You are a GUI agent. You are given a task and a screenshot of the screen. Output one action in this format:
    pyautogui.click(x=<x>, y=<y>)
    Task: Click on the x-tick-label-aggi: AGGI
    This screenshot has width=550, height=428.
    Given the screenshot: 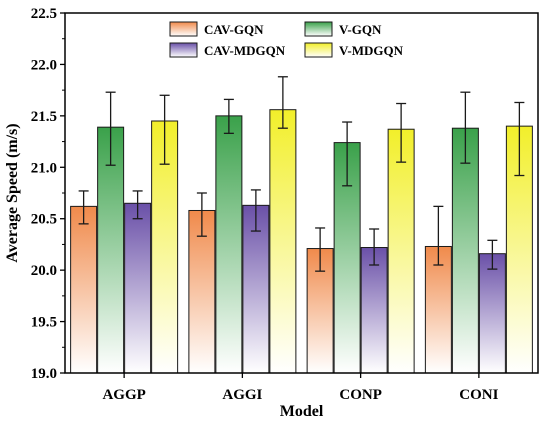 What is the action you would take?
    pyautogui.click(x=242, y=395)
    